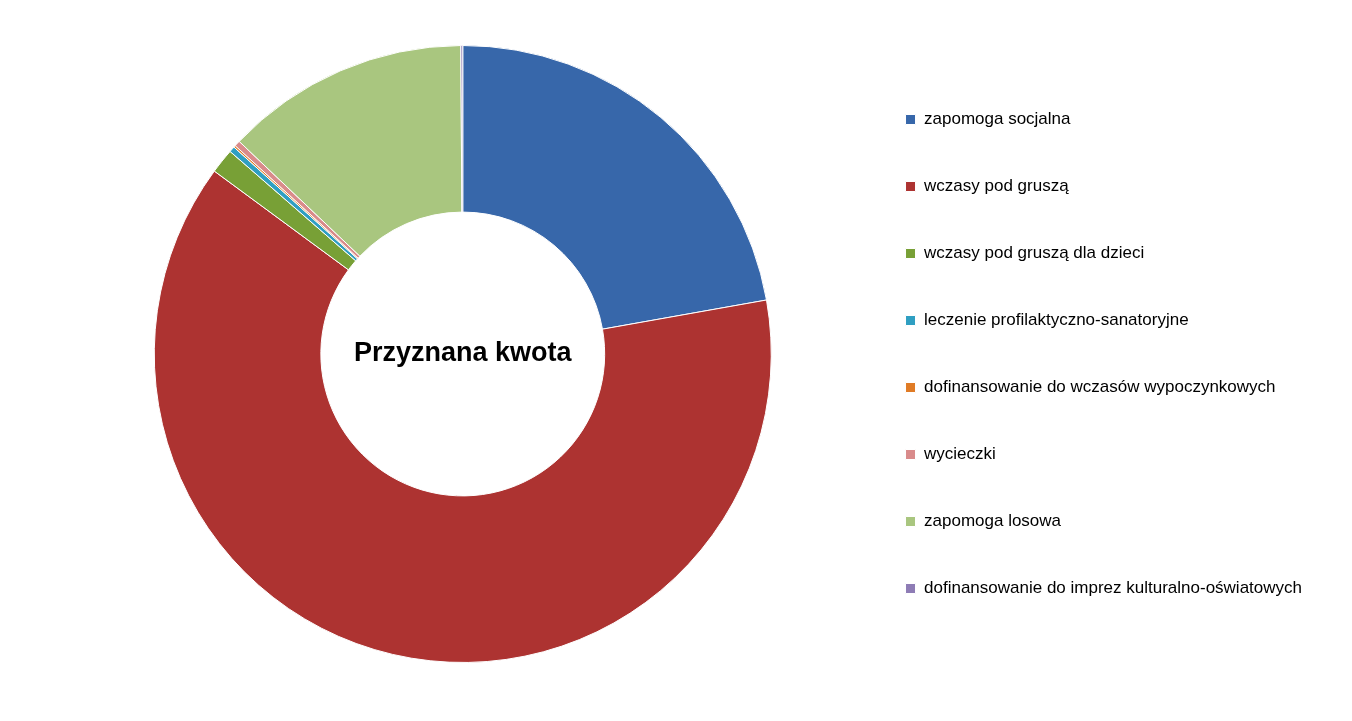 This screenshot has height=721, width=1352. What do you see at coordinates (959, 454) in the screenshot?
I see `legend-label: wycieczki` at bounding box center [959, 454].